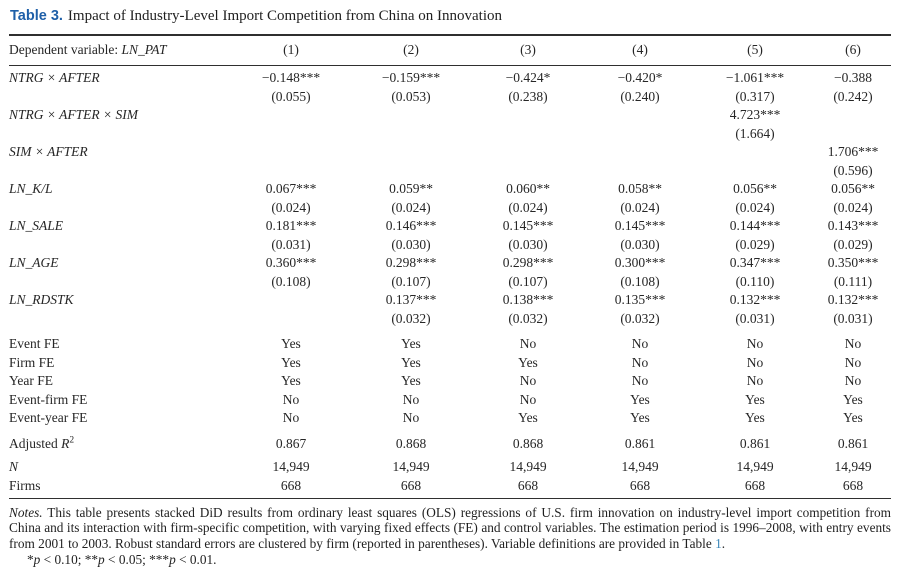  I want to click on fe-row: Firm FE Yes Yes Yes No No No, so click(450, 363).